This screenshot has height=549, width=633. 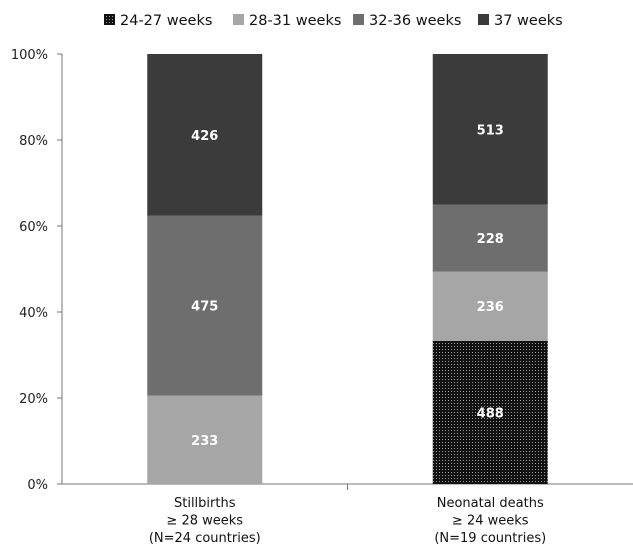 I want to click on data-label: 475, so click(x=204, y=307).